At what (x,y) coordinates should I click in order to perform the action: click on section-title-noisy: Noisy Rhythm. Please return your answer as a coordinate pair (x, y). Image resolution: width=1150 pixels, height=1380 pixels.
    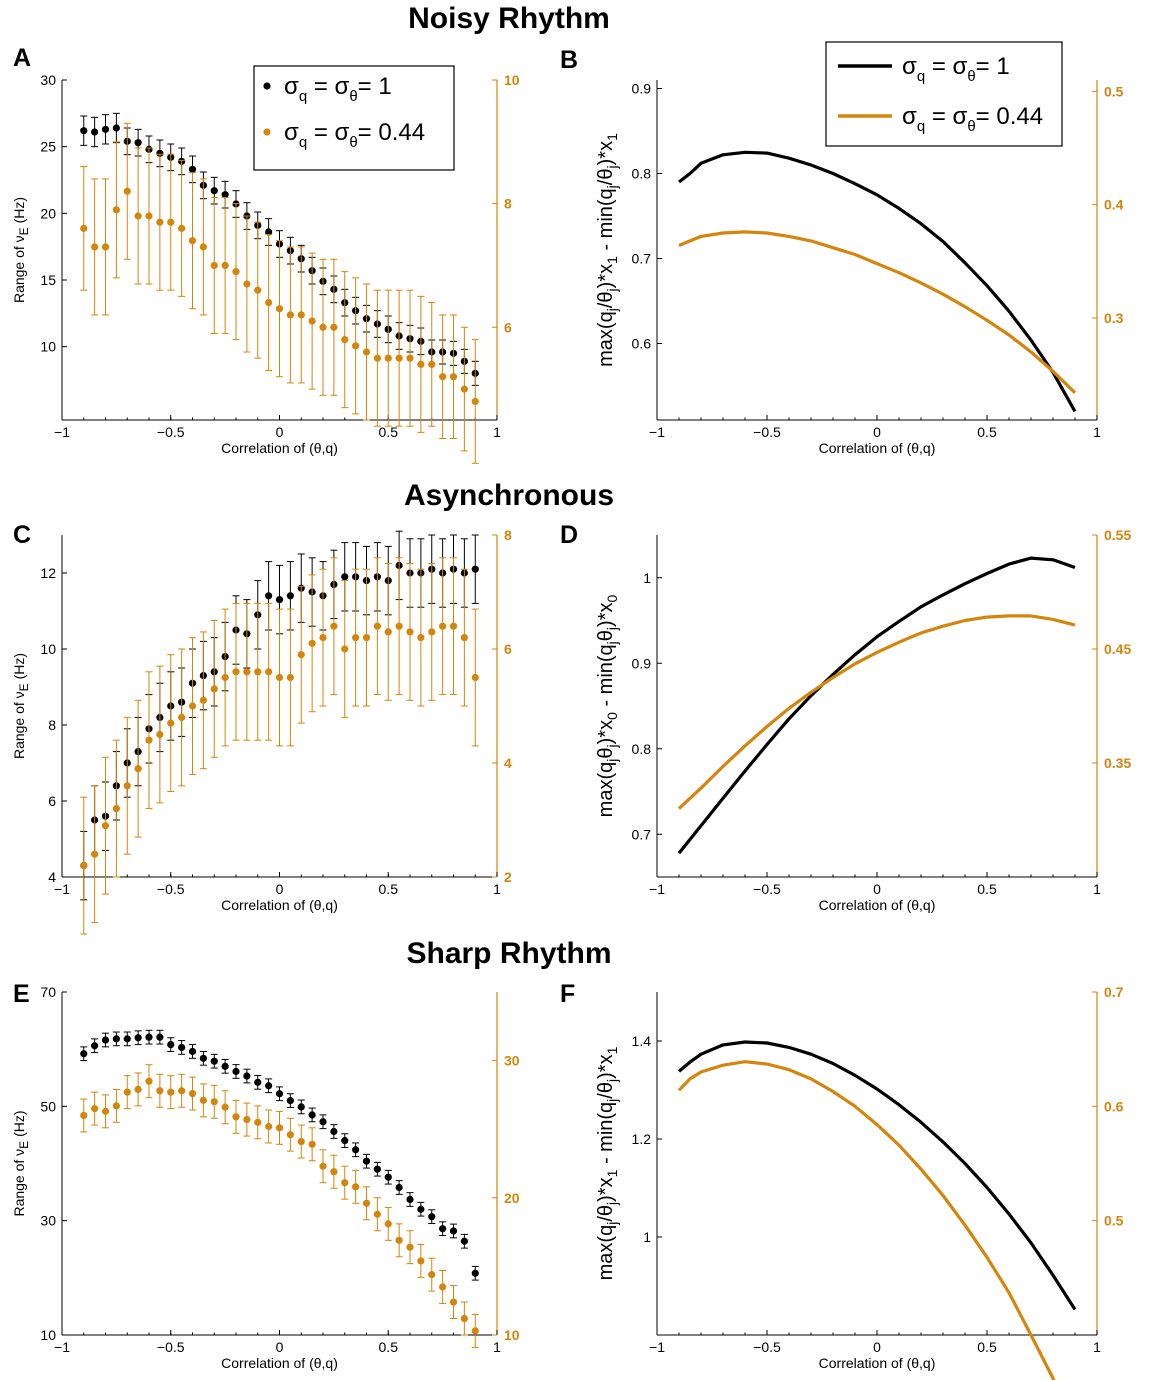
    Looking at the image, I should click on (509, 18).